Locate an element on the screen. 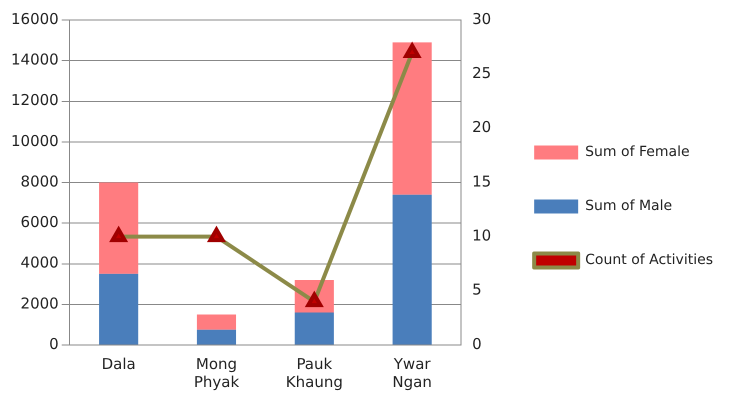 The image size is (741, 403). y-tick-label: 12000 is located at coordinates (35, 100).